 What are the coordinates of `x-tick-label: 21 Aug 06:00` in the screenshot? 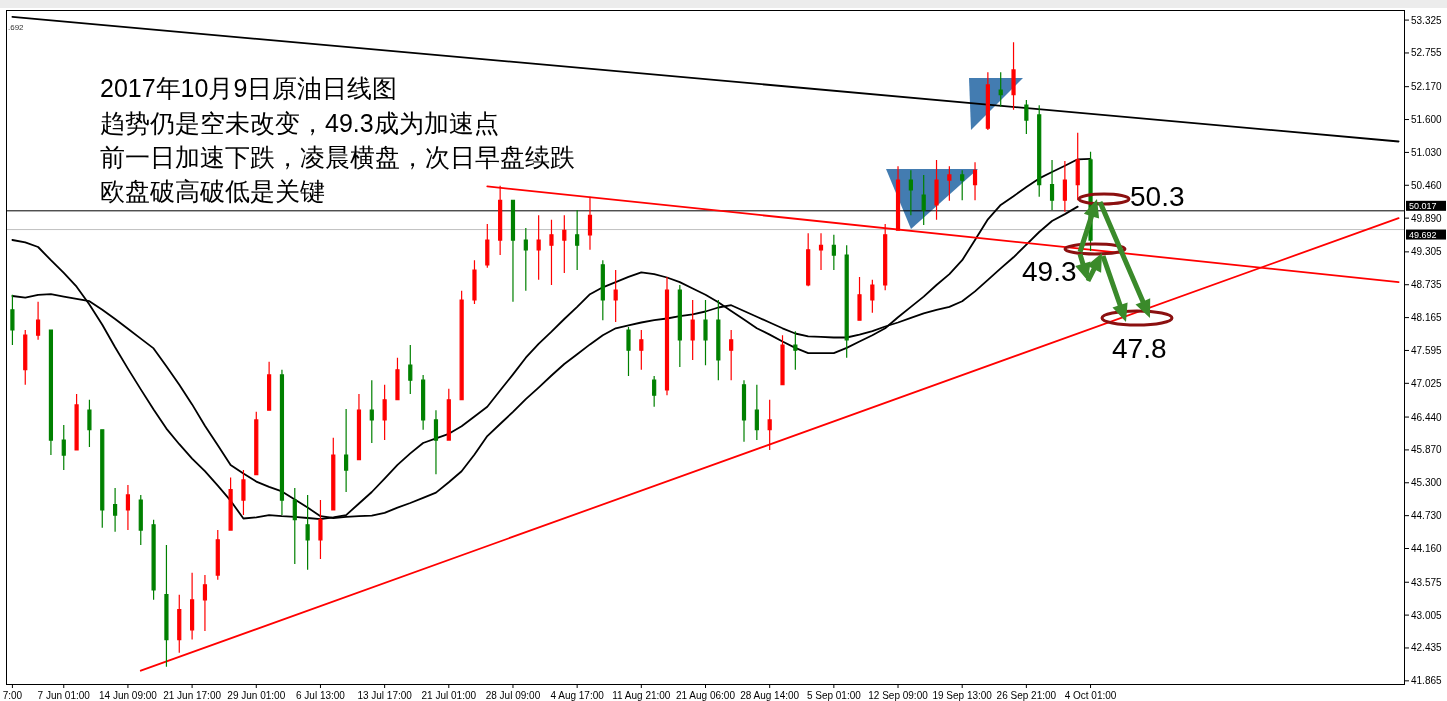 It's located at (706, 695).